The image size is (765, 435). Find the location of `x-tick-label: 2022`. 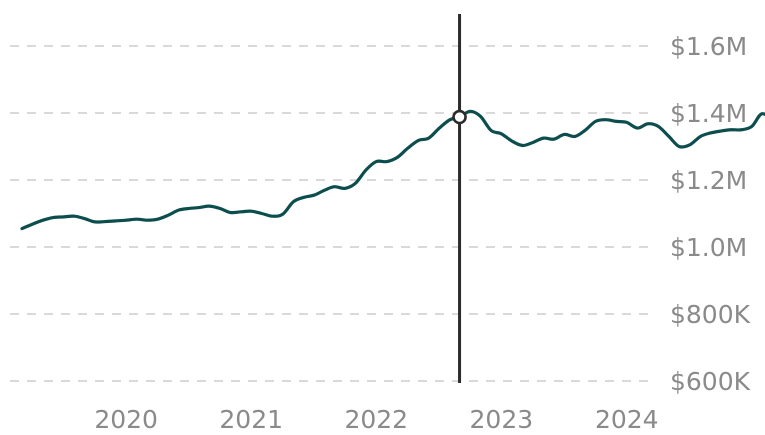

x-tick-label: 2022 is located at coordinates (376, 419).